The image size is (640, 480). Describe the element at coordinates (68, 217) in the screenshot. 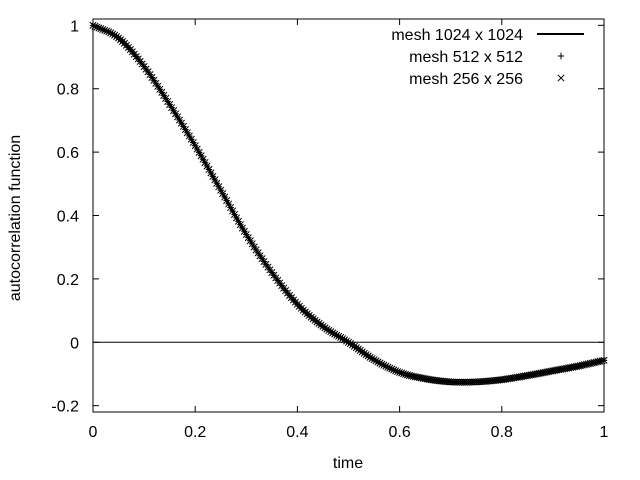

I see `y-tick-label: 0.4` at that location.